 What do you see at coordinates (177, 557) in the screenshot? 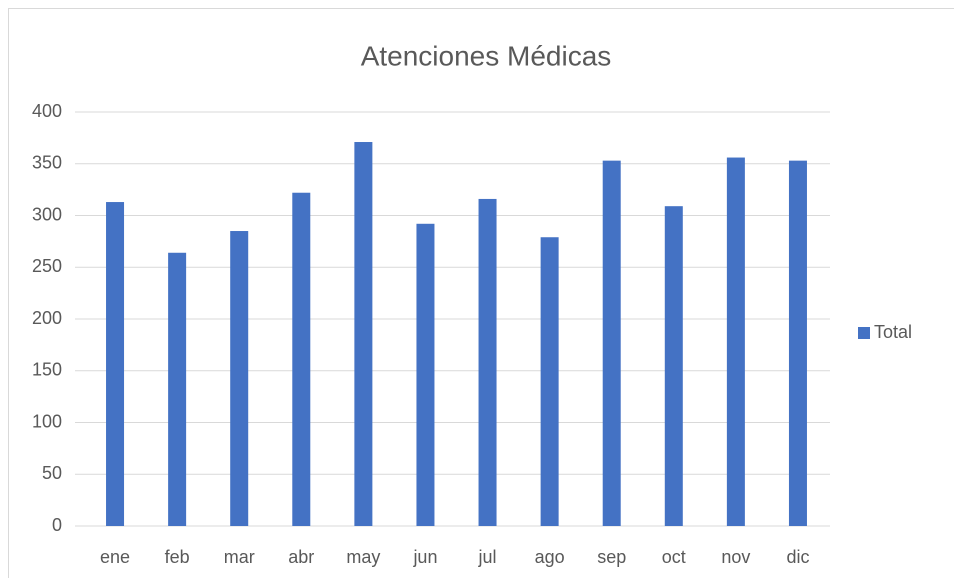
I see `x-tick-label: feb` at bounding box center [177, 557].